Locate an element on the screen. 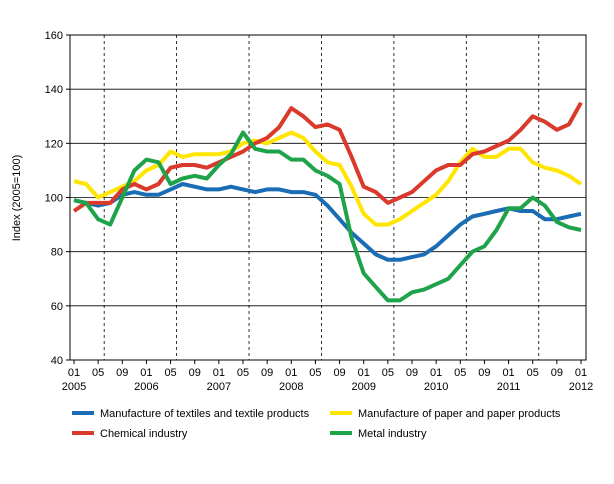 The width and height of the screenshot is (614, 484). y-tick-label: 160 is located at coordinates (54, 36).